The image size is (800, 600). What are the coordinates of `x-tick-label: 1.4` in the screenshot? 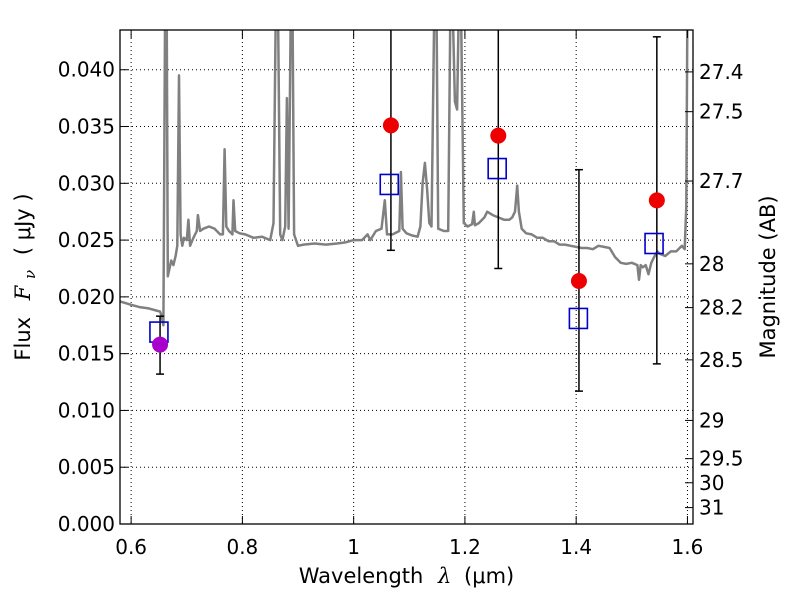 It's located at (576, 547).